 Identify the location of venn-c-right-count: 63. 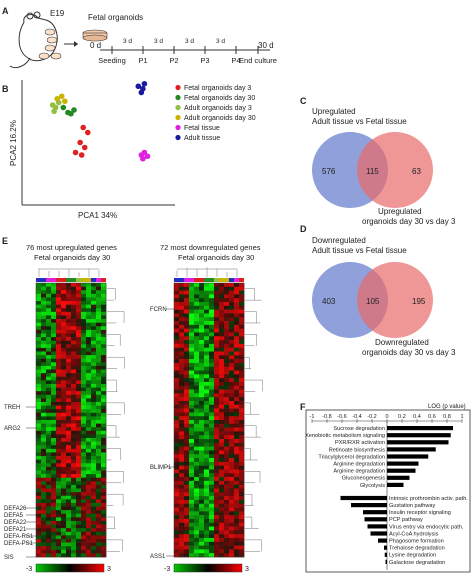
(416, 171).